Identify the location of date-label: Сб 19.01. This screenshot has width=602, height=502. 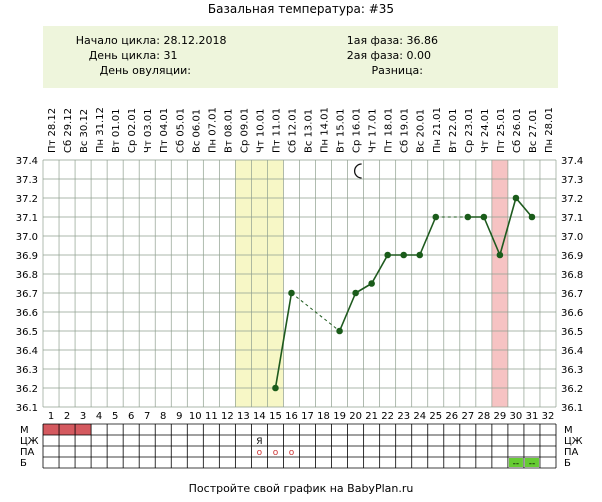
(405, 130).